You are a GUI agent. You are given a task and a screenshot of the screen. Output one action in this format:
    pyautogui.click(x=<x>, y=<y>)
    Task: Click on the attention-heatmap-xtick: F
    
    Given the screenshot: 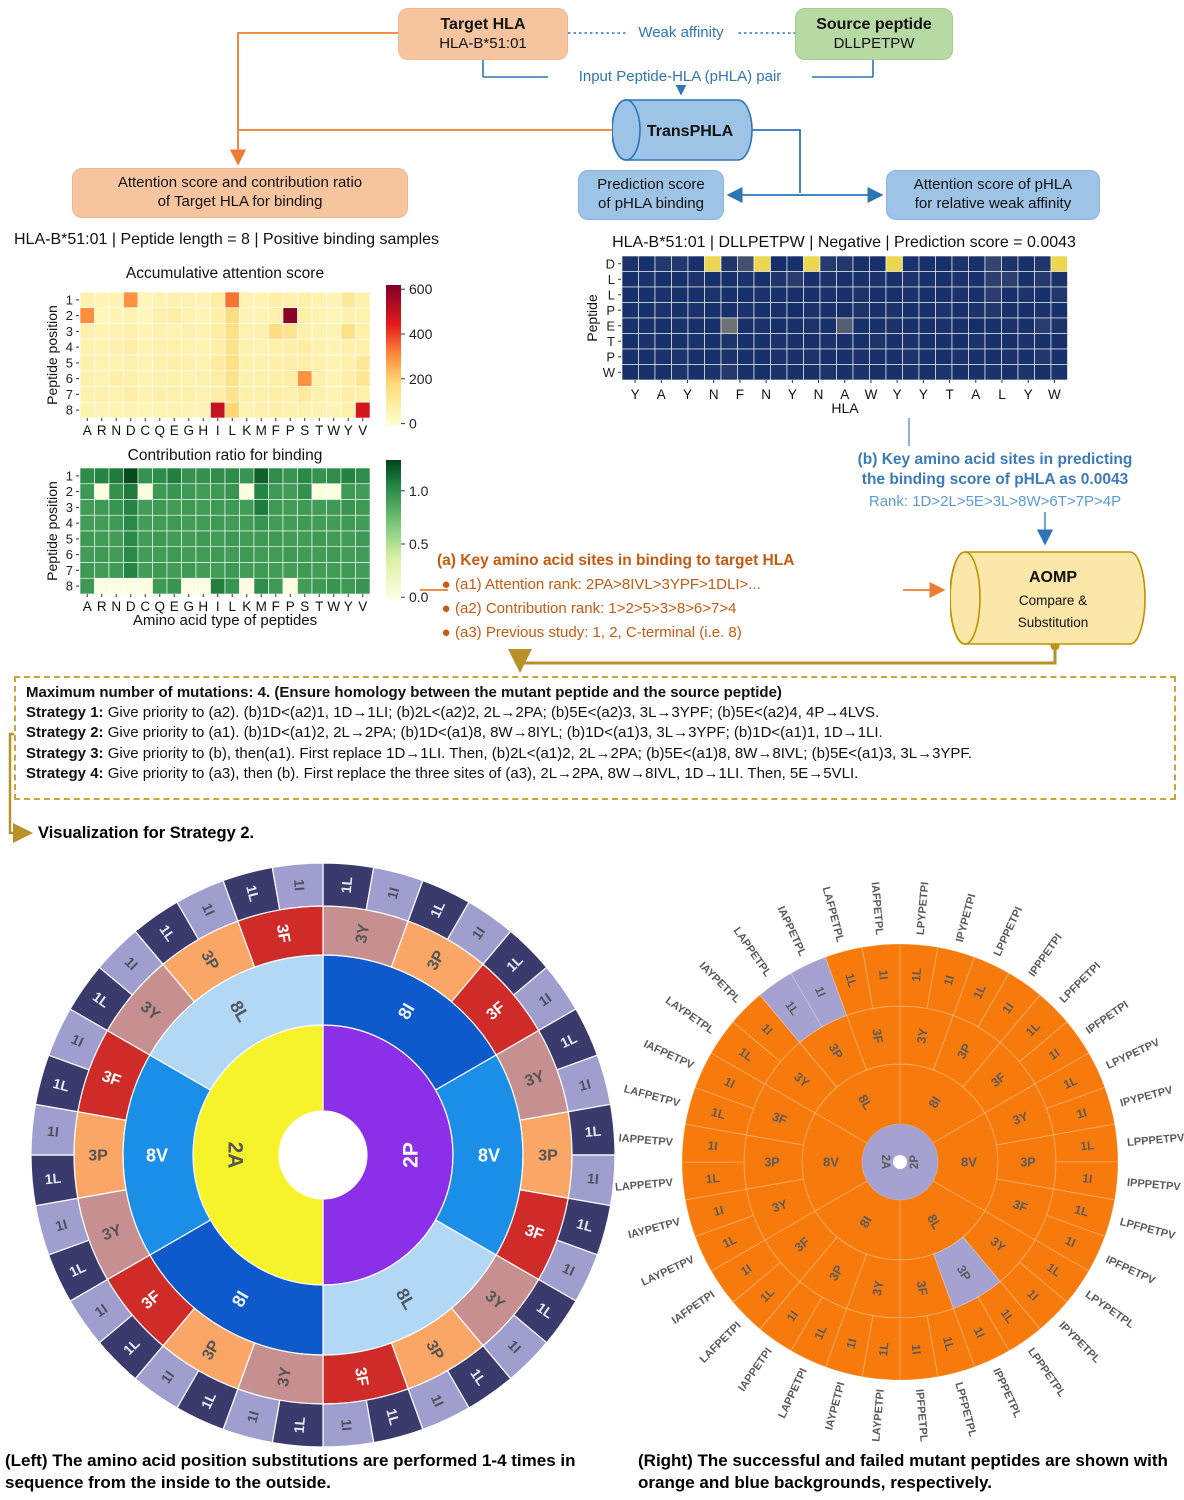 What is the action you would take?
    pyautogui.click(x=276, y=430)
    